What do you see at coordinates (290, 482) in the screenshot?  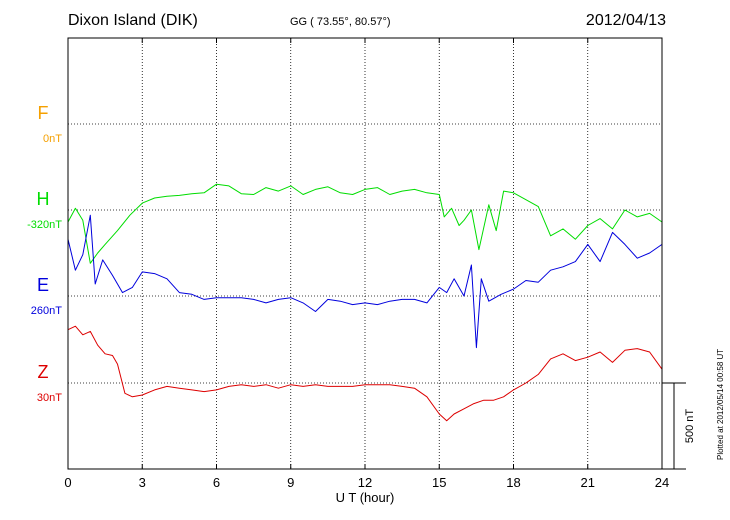 I see `x-tick-label: 9` at bounding box center [290, 482].